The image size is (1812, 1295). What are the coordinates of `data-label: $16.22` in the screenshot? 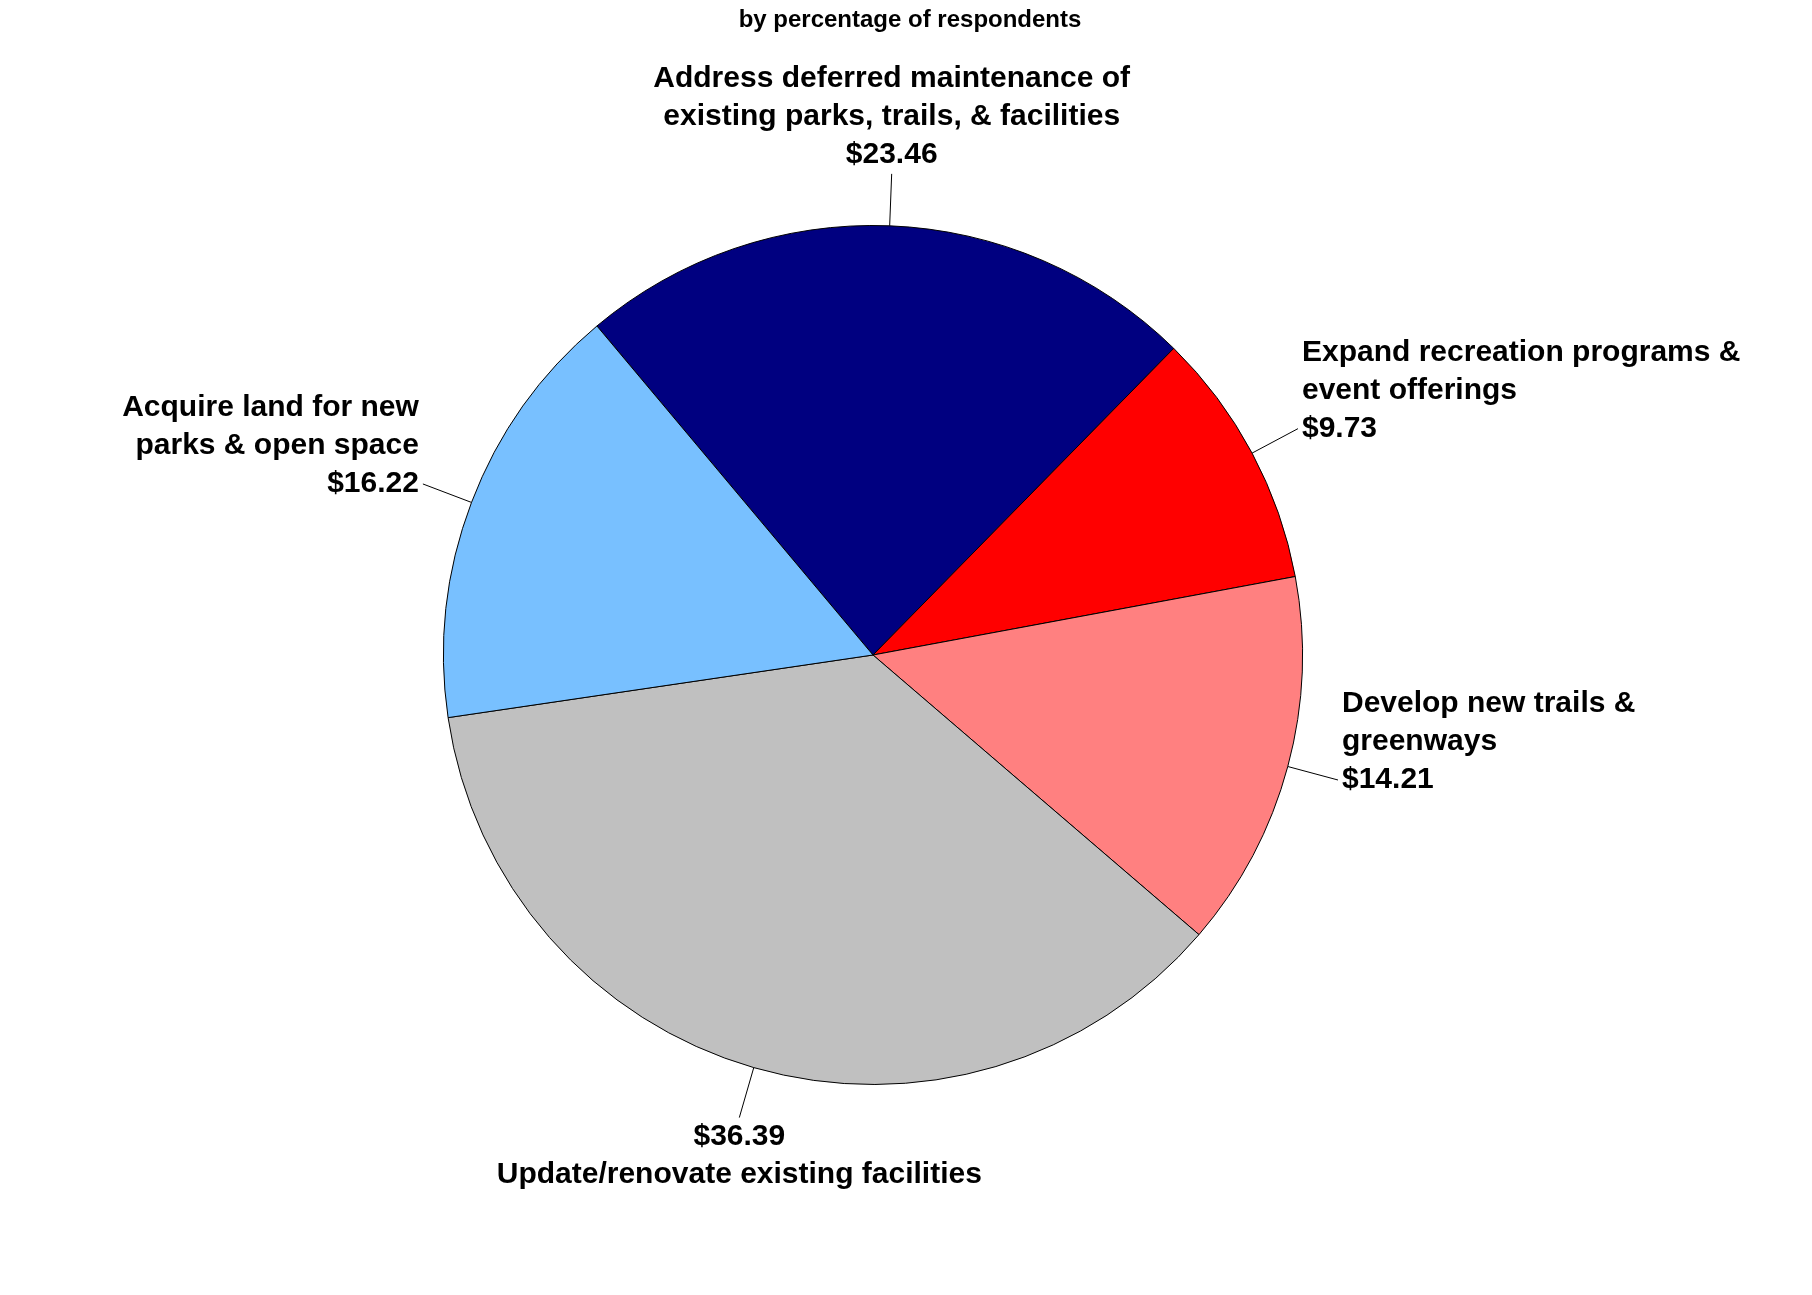 It's located at (373, 482).